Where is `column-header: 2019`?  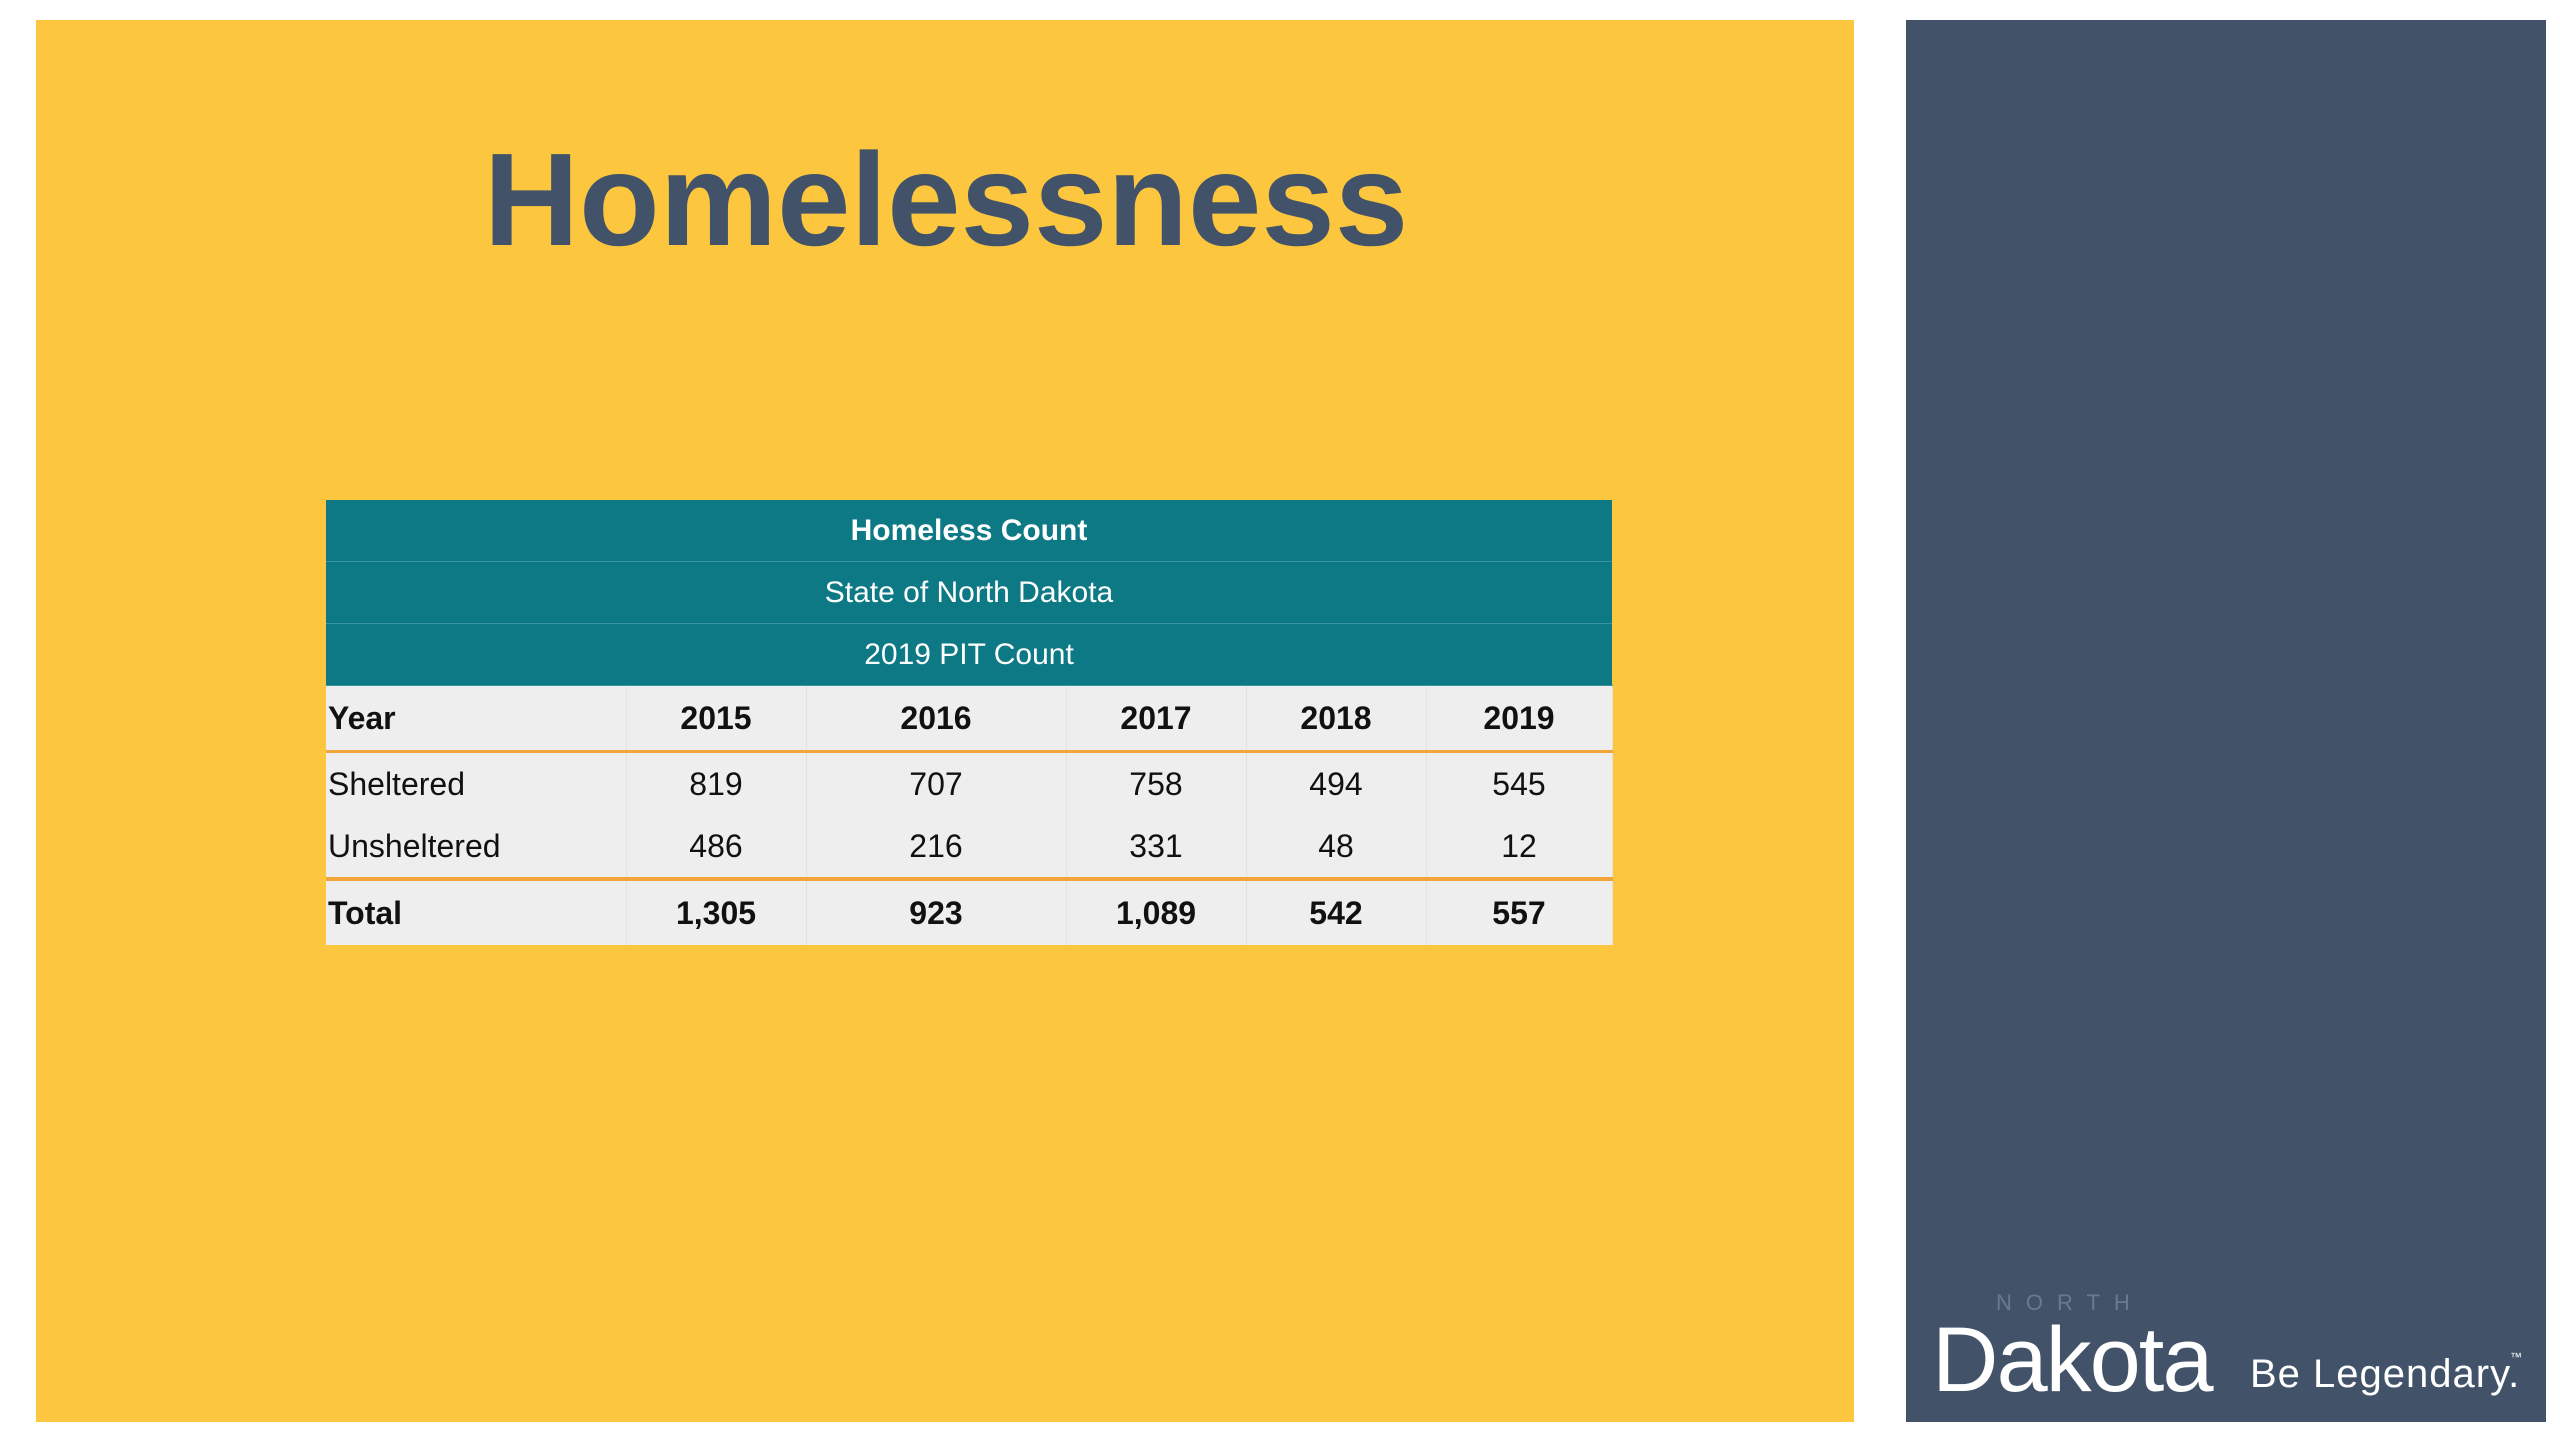
column-header: 2019 is located at coordinates (1519, 719).